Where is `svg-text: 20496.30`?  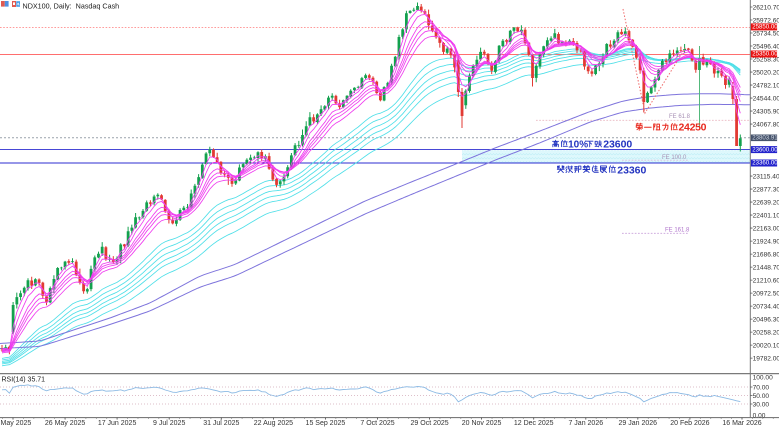 svg-text: 20496.30 is located at coordinates (766, 320).